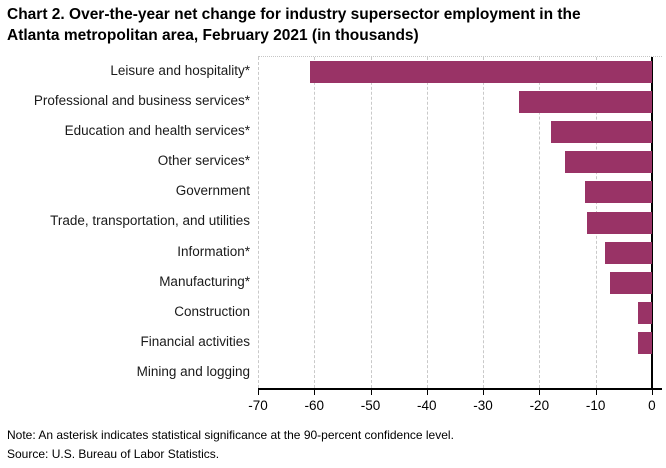 The height and width of the screenshot is (468, 666). Describe the element at coordinates (608, 162) in the screenshot. I see `bar-other-services` at that location.